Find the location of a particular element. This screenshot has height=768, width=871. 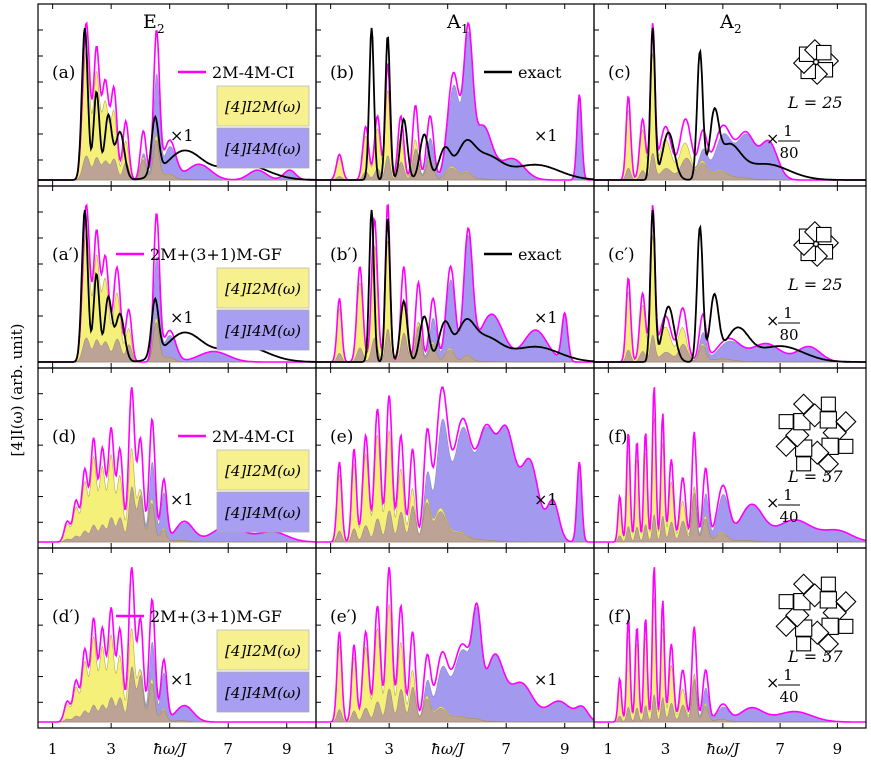

overlap-area-f' is located at coordinates (730, 701).